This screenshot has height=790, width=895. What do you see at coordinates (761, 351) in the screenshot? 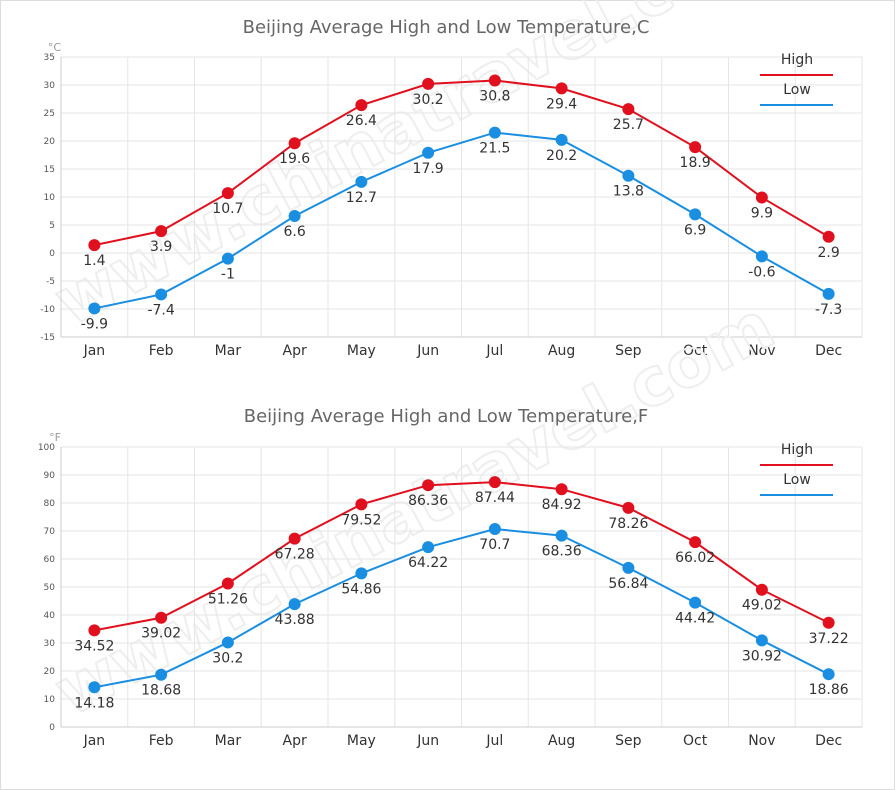
I see `x-tick-label: Nov` at bounding box center [761, 351].